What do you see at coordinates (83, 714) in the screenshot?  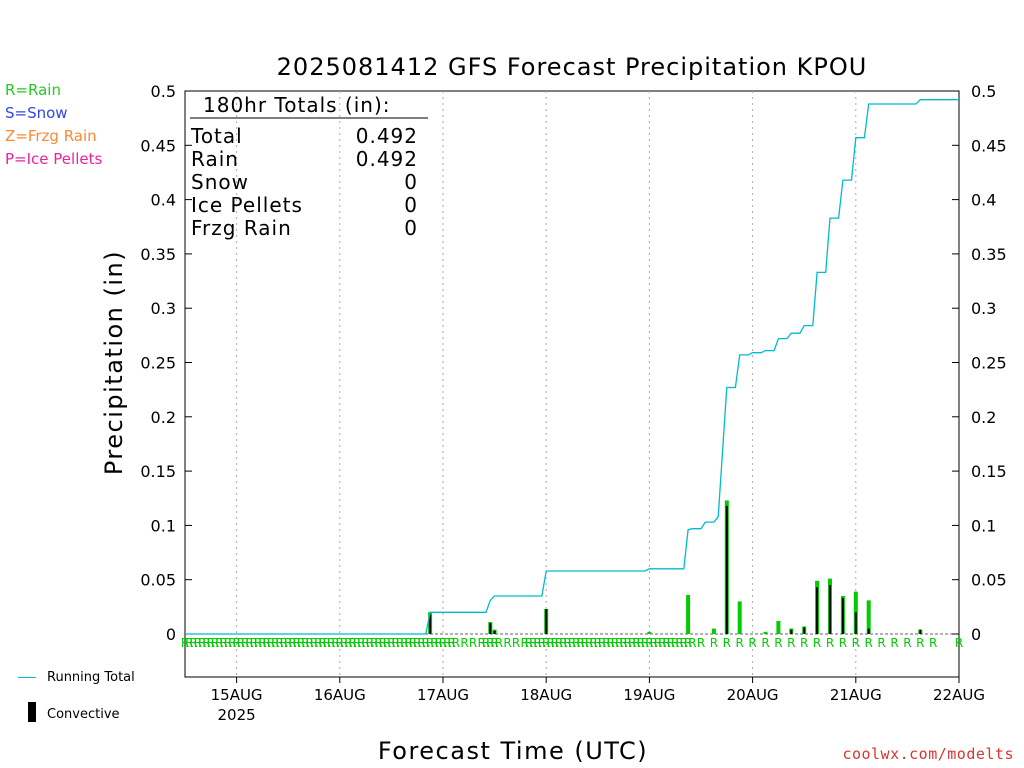 I see `convective-legend-label: Convective` at bounding box center [83, 714].